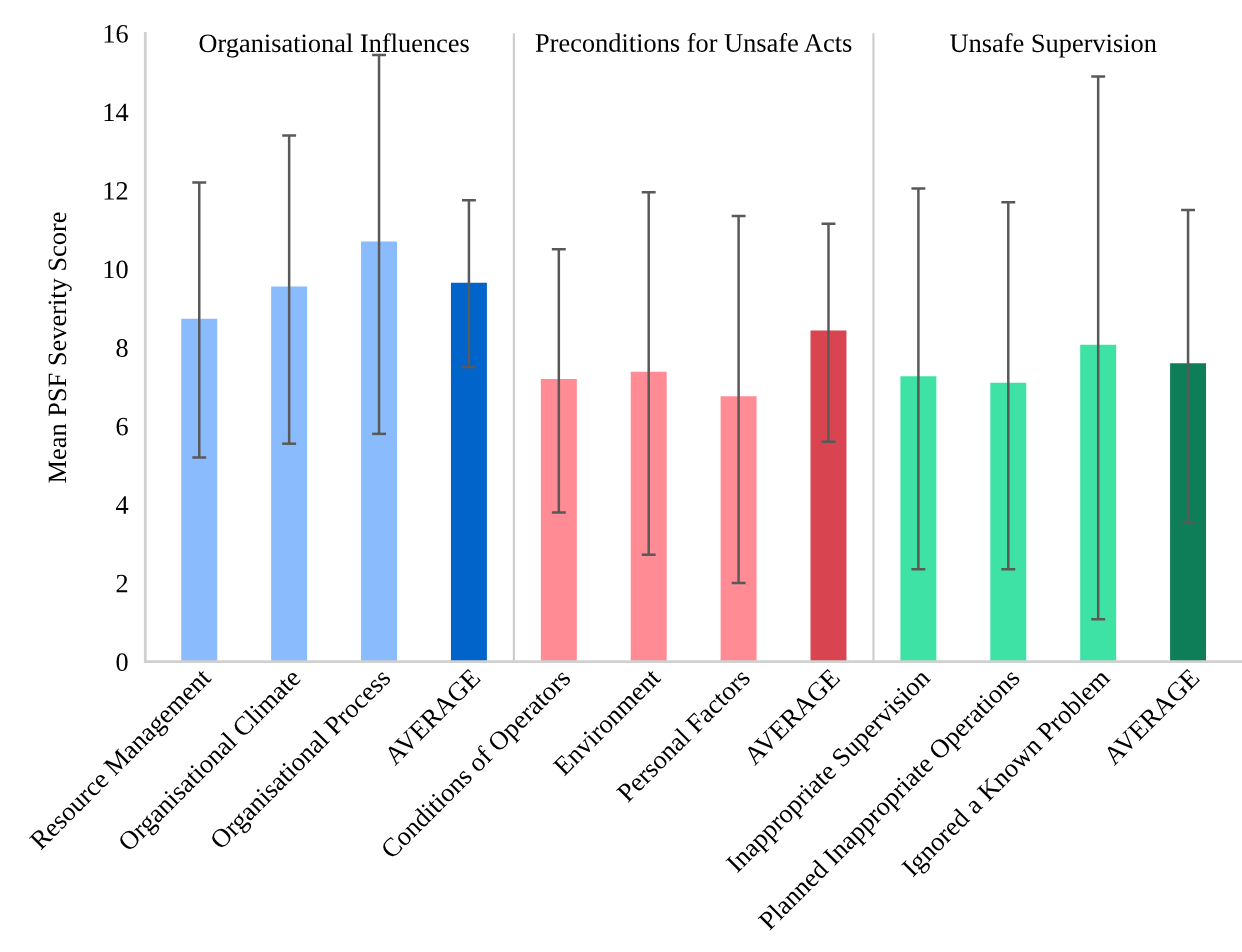 The image size is (1242, 952). Describe the element at coordinates (693, 42) in the screenshot. I see `annotation: Preconditions for Unsafe Acts` at that location.